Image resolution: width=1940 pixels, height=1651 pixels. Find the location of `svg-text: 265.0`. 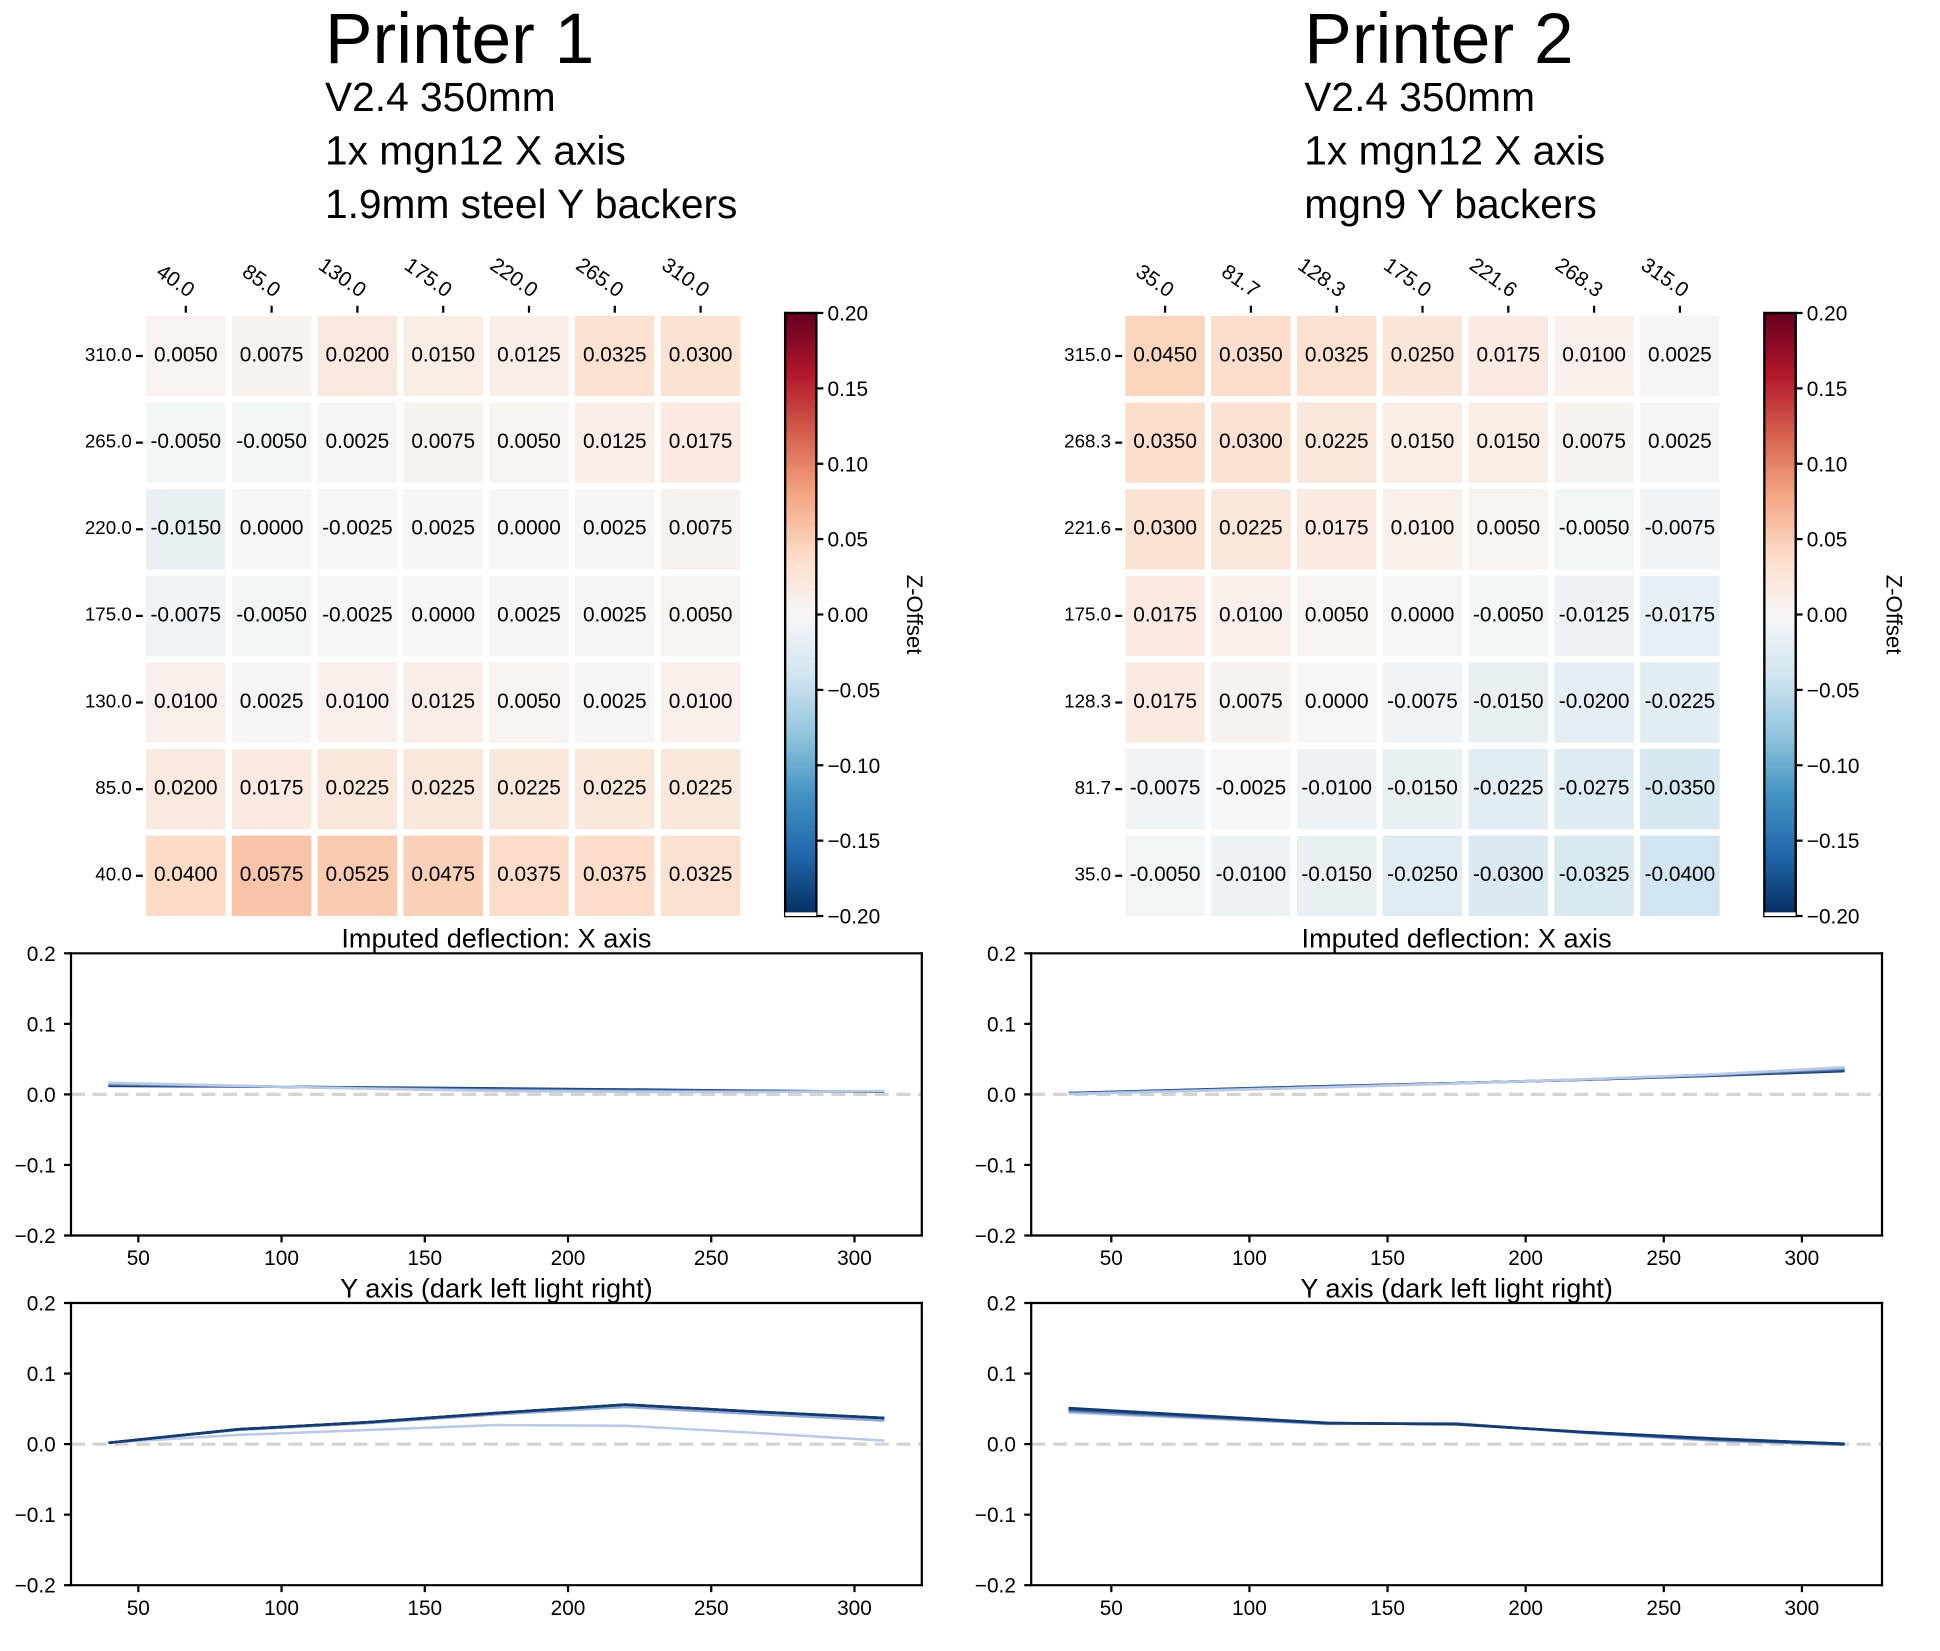

svg-text: 265.0 is located at coordinates (108, 440).